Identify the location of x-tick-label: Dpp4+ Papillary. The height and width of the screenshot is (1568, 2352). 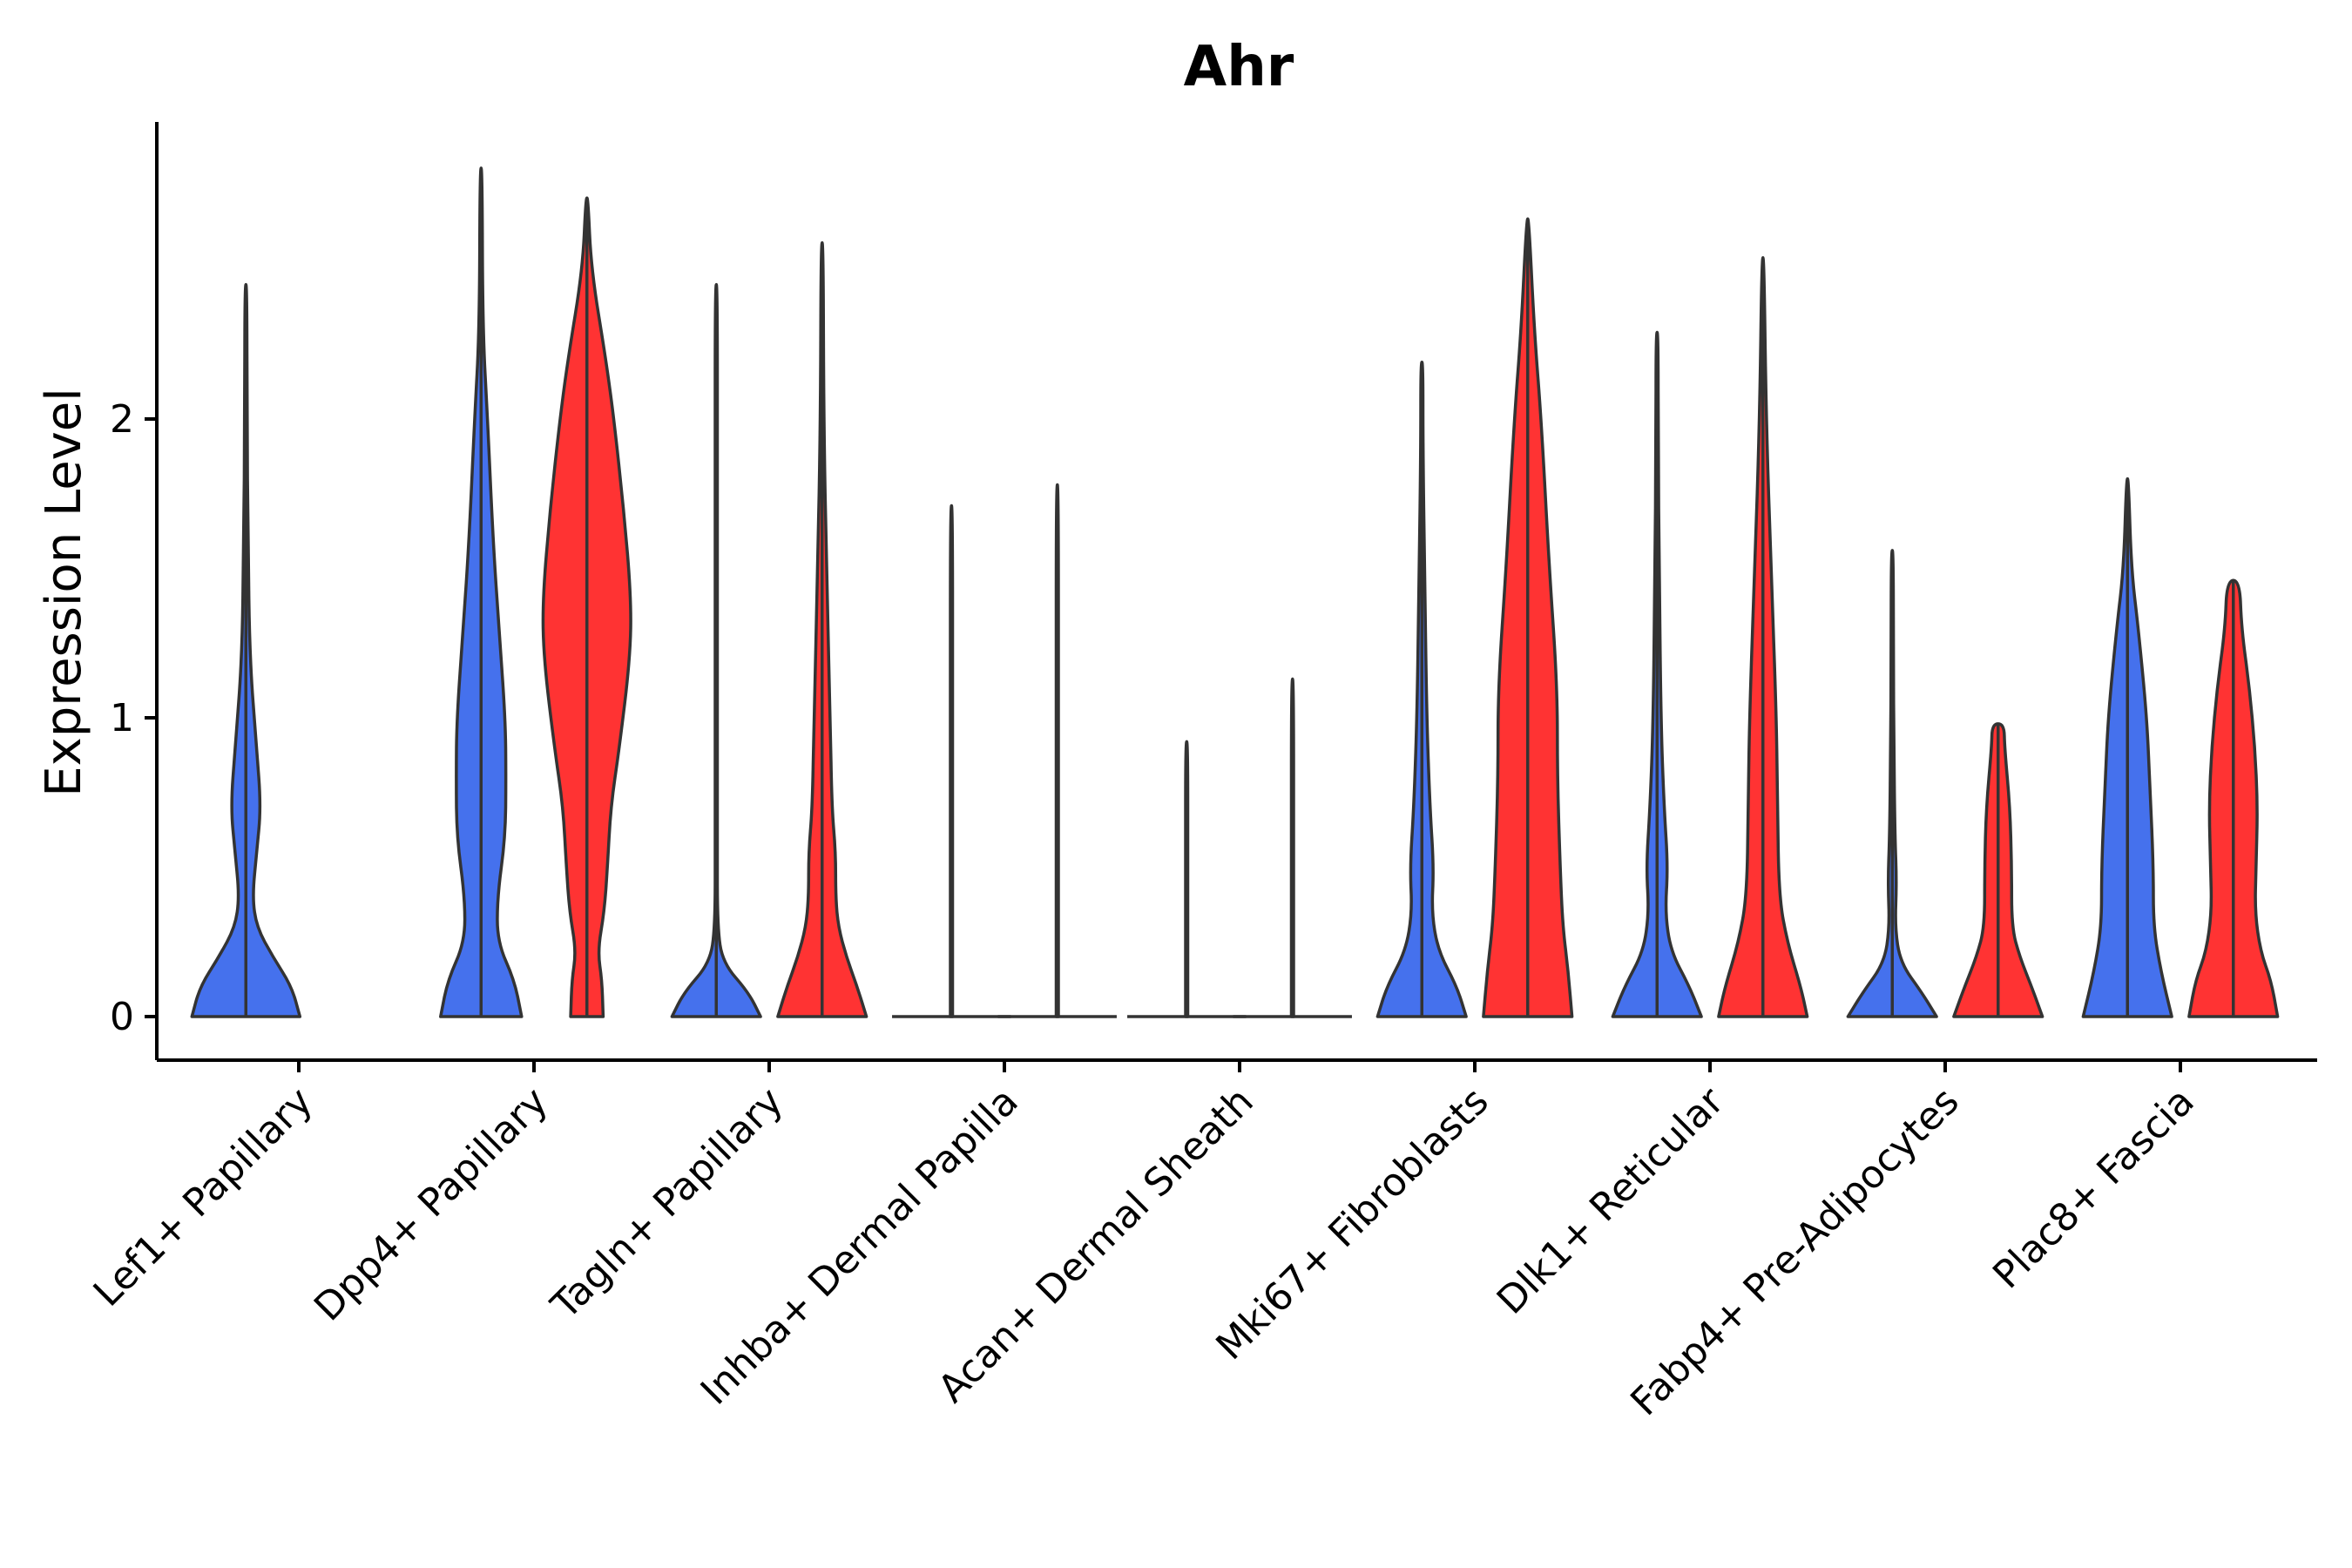
(432, 1204).